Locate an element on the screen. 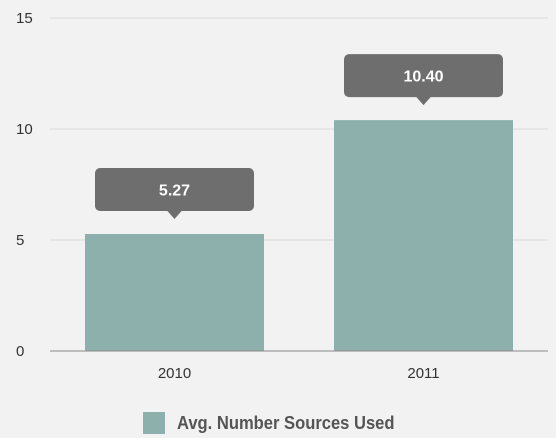 The width and height of the screenshot is (556, 438). legend: Avg. Number Sources Used is located at coordinates (278, 423).